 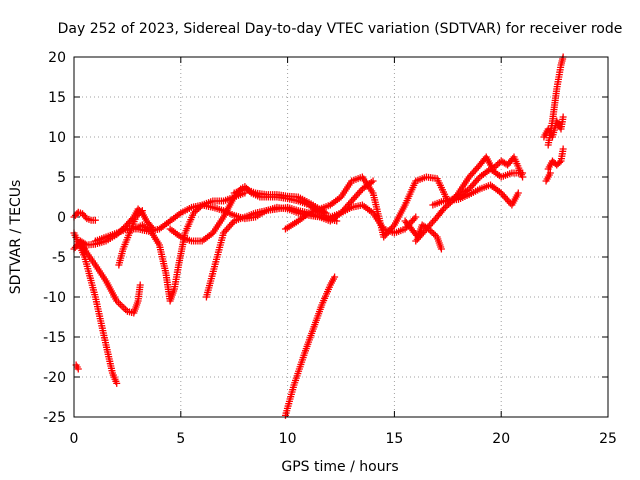 I want to click on x-tick-label: 0, so click(x=74, y=439).